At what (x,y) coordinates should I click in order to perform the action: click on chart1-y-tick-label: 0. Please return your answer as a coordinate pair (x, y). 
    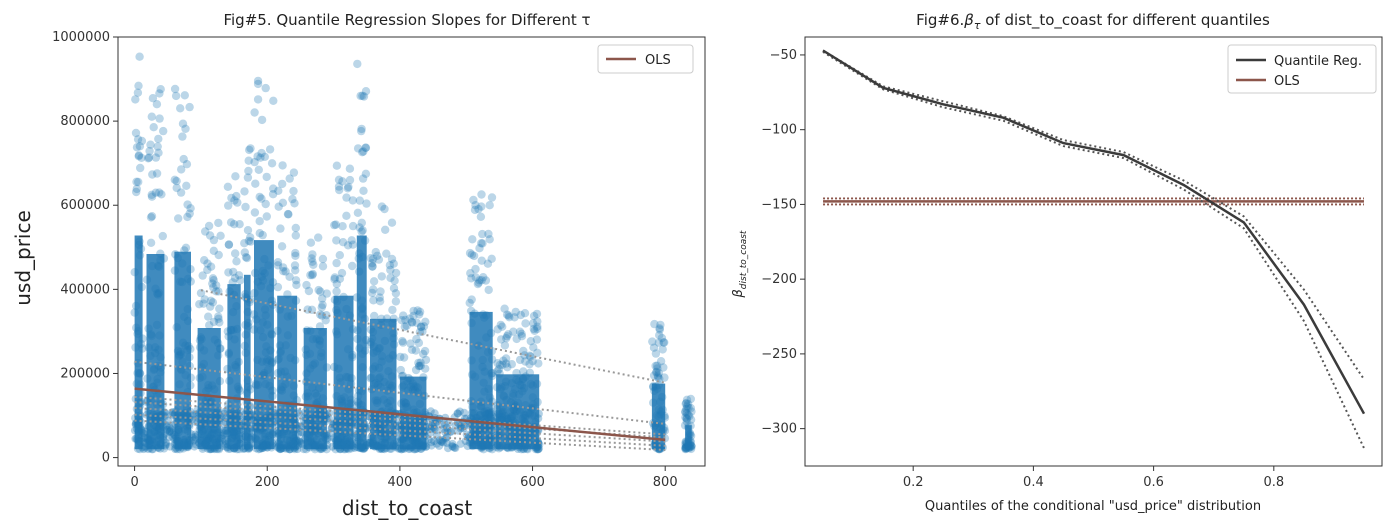
    Looking at the image, I should click on (106, 458).